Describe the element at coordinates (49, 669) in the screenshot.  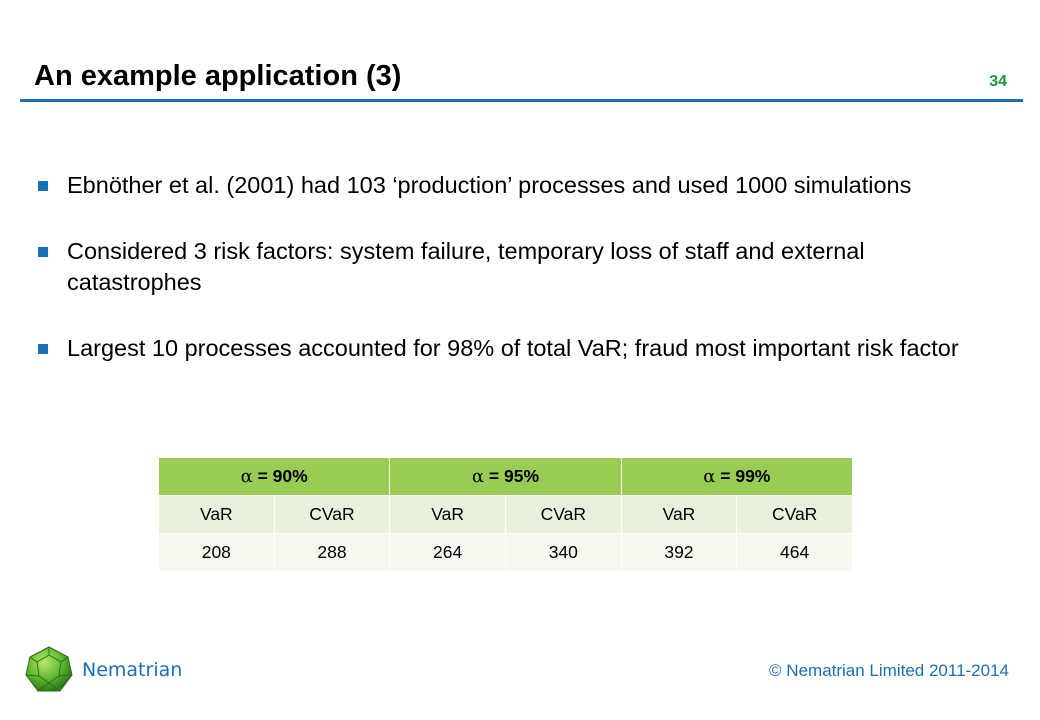
I see `nematrian-logo-icon` at that location.